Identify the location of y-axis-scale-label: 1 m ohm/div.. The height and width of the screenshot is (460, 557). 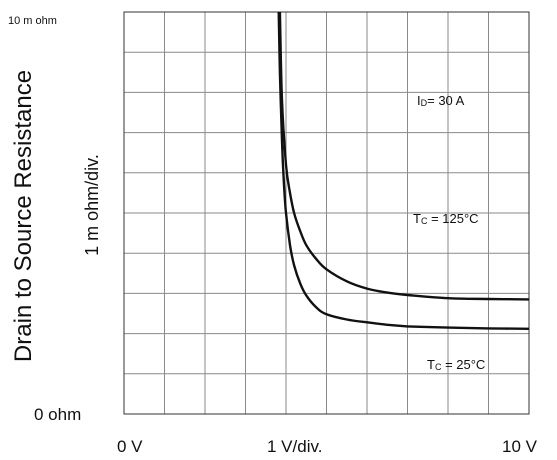
(92, 205).